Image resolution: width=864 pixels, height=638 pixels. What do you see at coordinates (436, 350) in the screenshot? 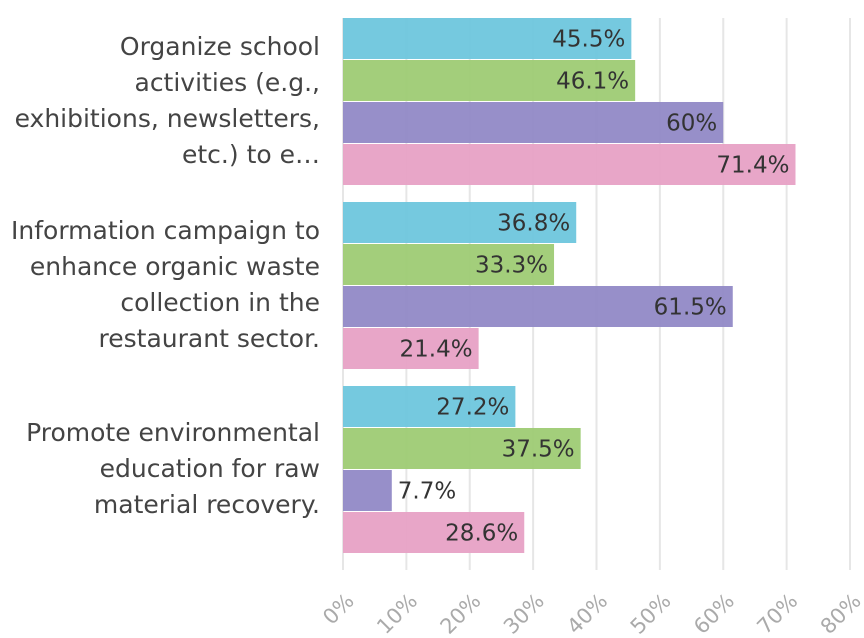
I see `value-label: 21.4%` at bounding box center [436, 350].